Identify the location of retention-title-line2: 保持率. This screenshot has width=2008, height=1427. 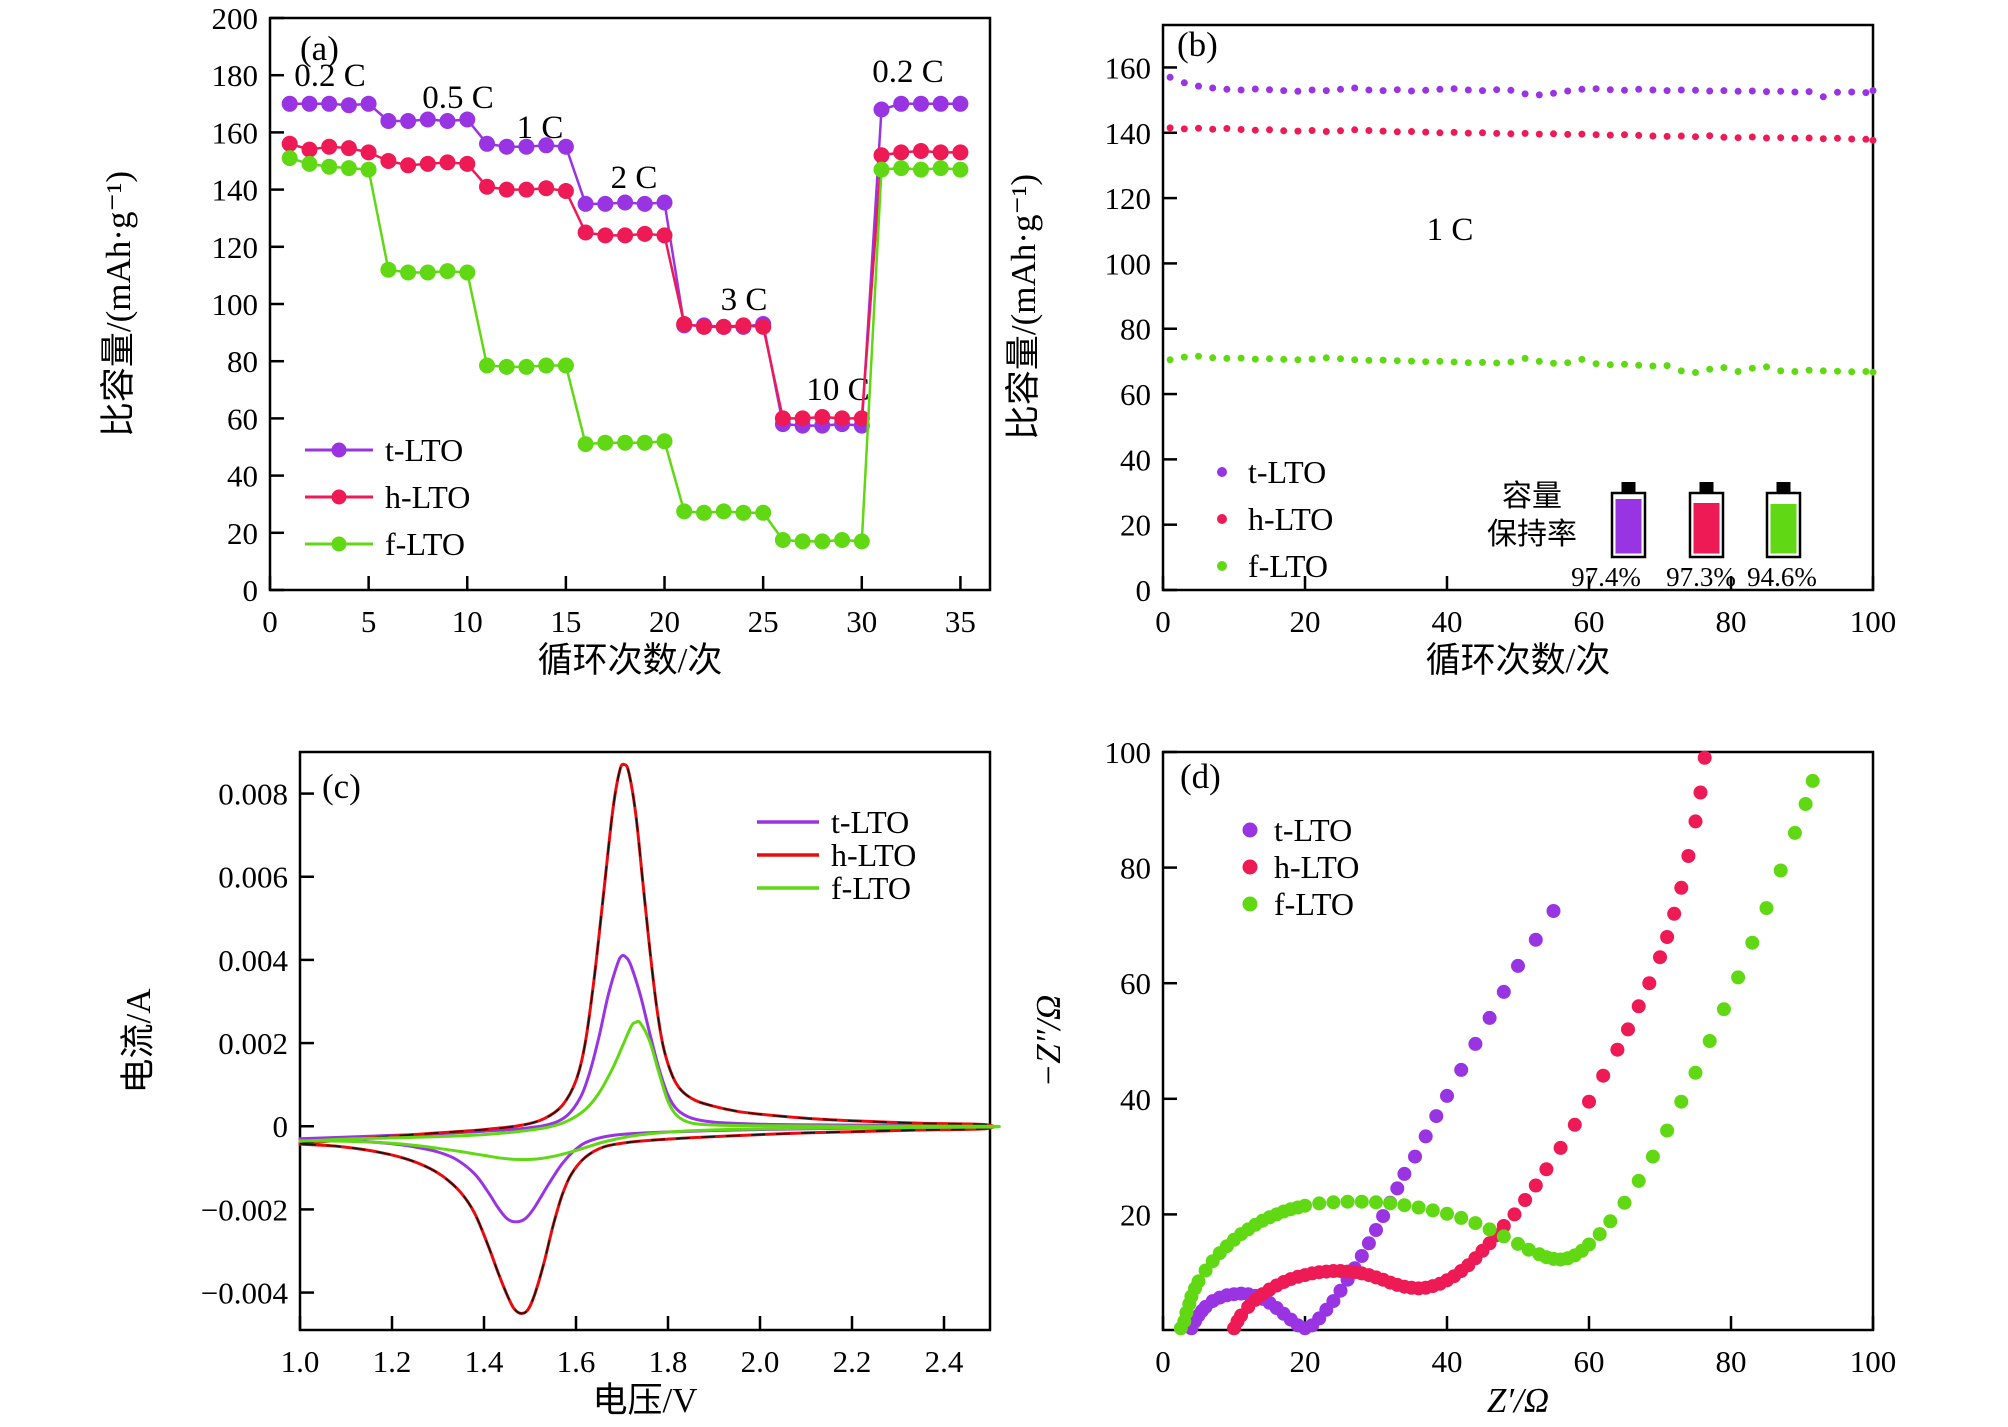
(1532, 534).